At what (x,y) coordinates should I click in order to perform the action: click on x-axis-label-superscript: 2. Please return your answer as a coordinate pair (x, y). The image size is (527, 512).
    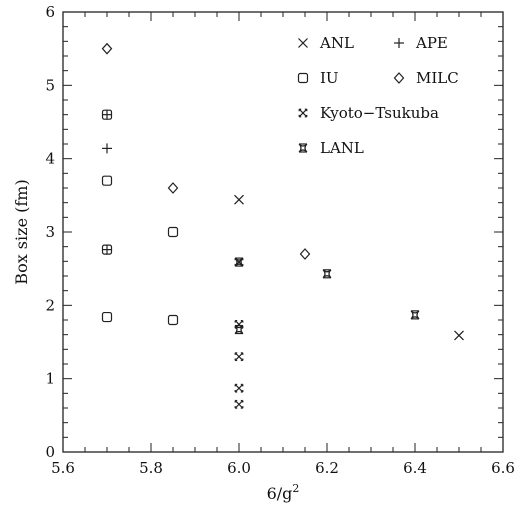
    Looking at the image, I should click on (295, 488).